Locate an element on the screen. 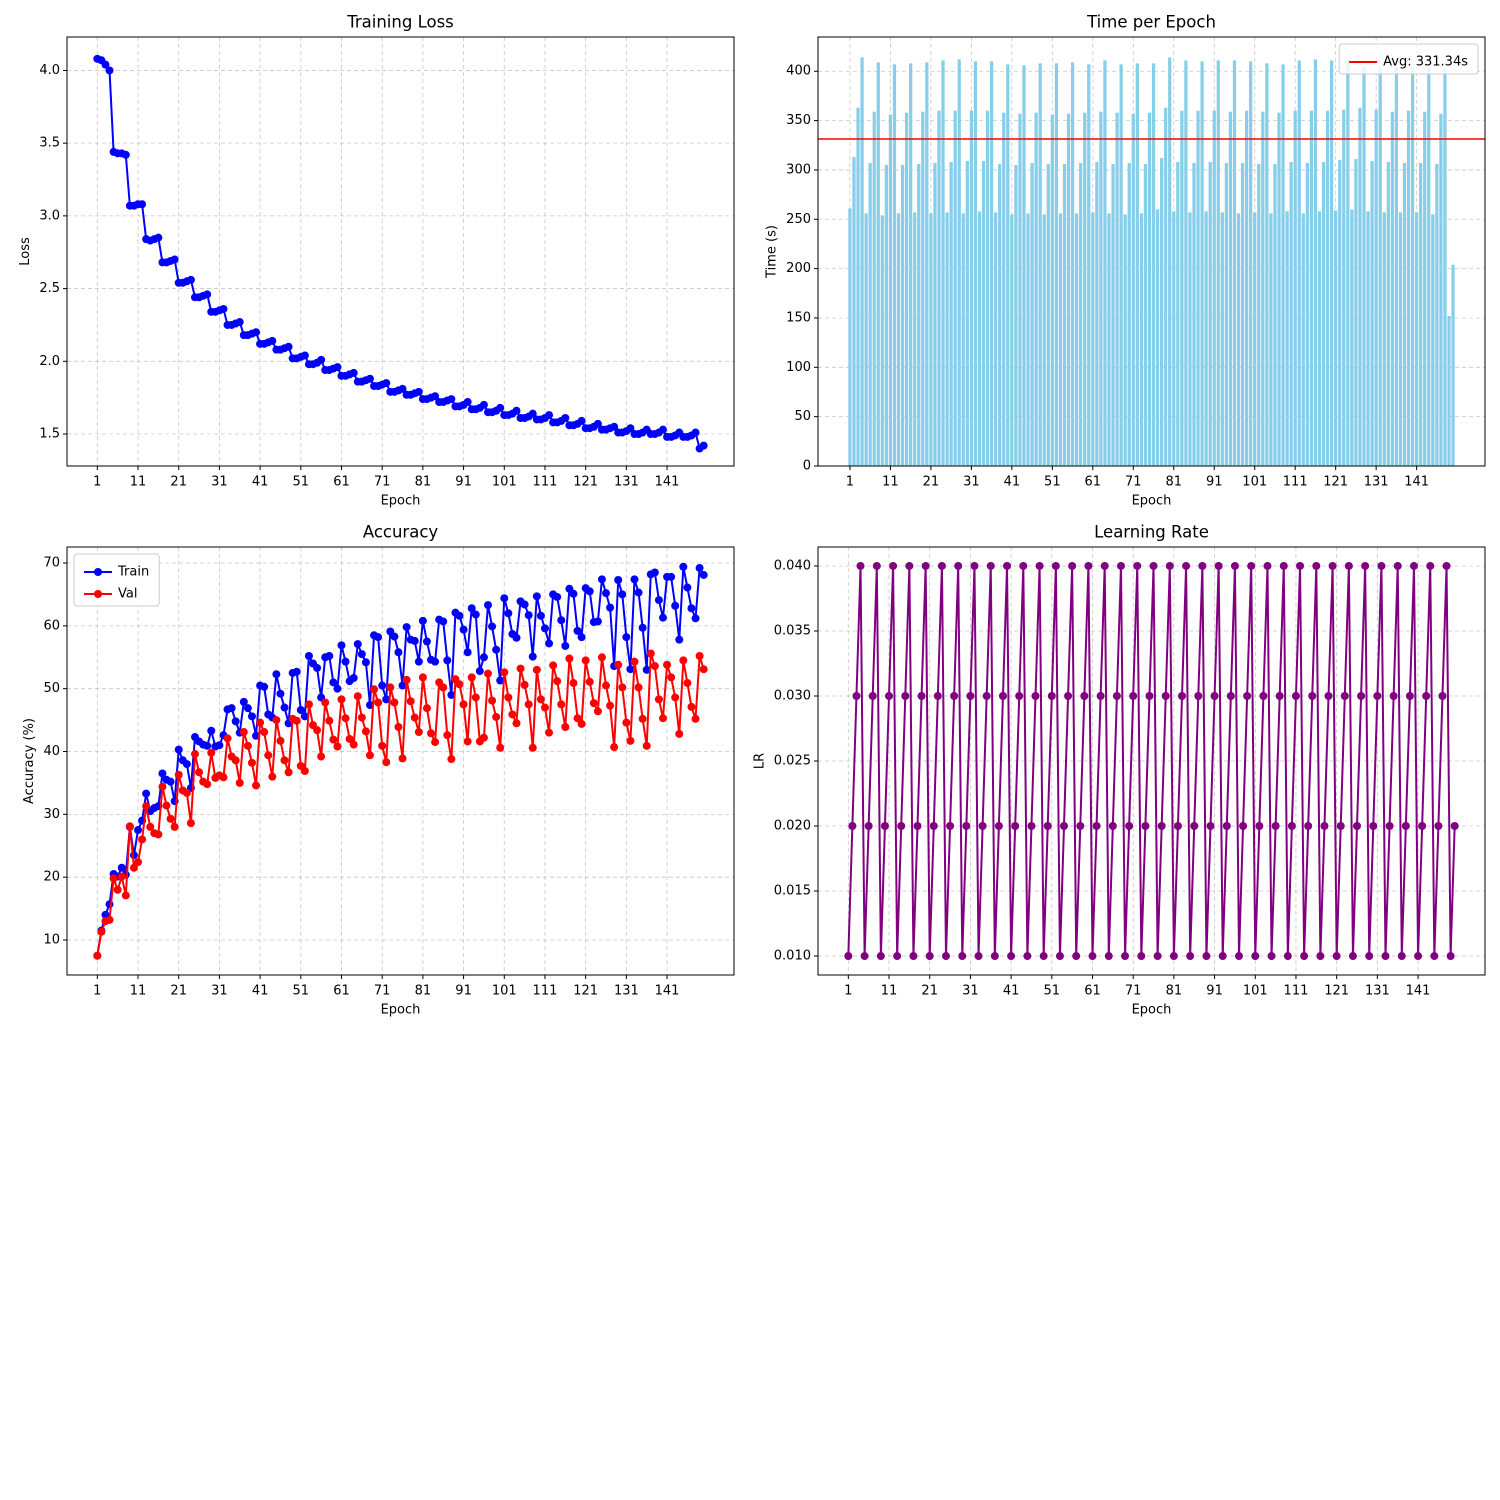 Image resolution: width=1500 pixels, height=1500 pixels. legend-box is located at coordinates (116, 580).